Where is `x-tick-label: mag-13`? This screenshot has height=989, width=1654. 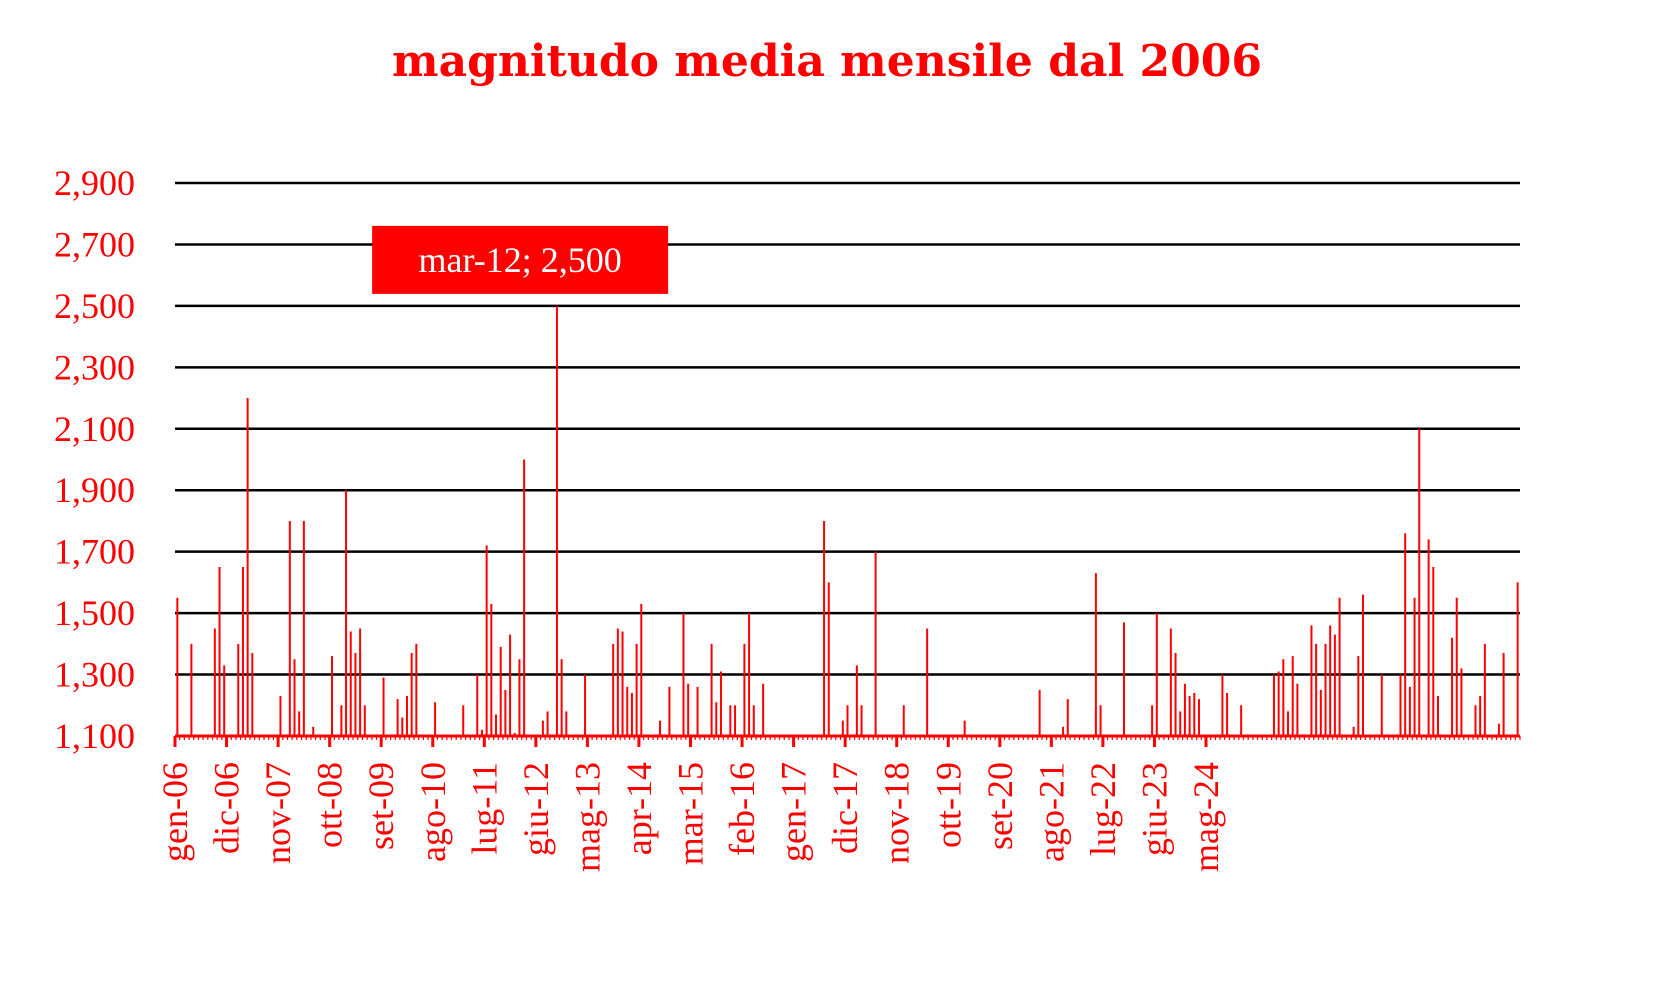 x-tick-label: mag-13 is located at coordinates (587, 817).